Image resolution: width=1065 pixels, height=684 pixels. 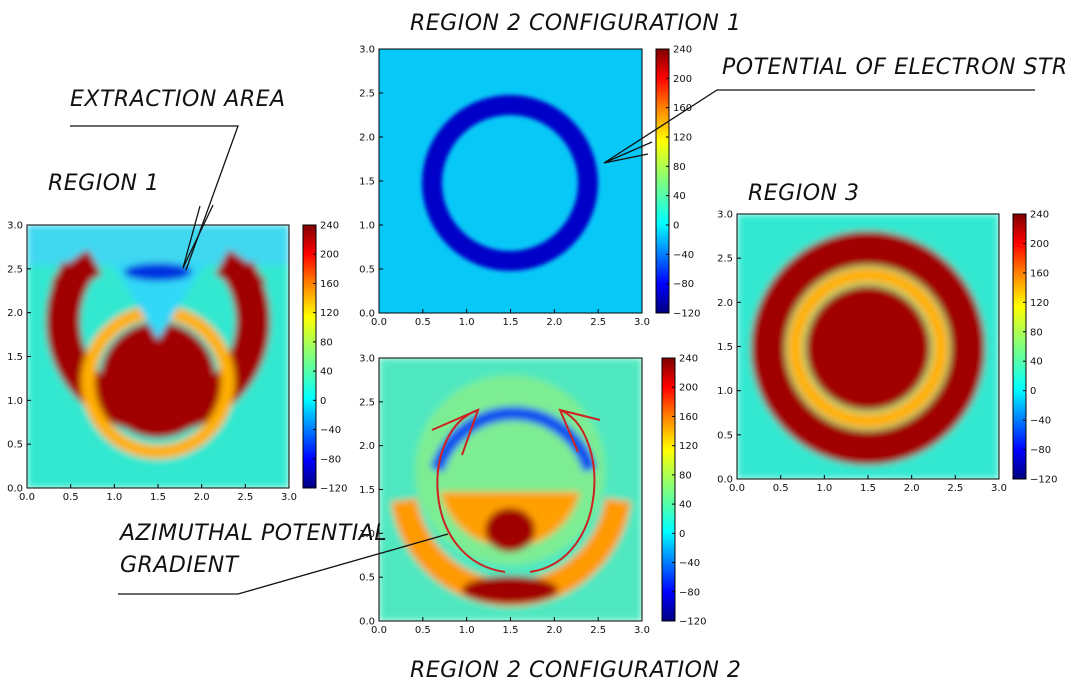 What do you see at coordinates (1039, 273) in the screenshot?
I see `colorbar-tick-label: 160` at bounding box center [1039, 273].